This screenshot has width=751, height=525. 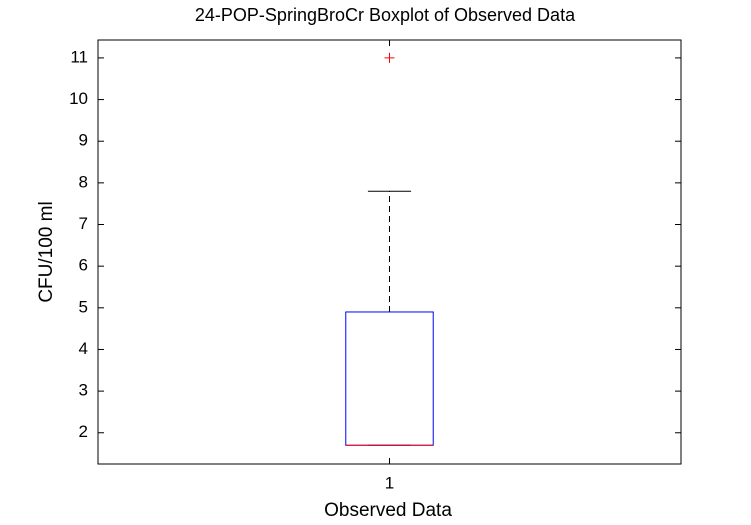 I want to click on y-tick-label: 10, so click(x=78, y=98).